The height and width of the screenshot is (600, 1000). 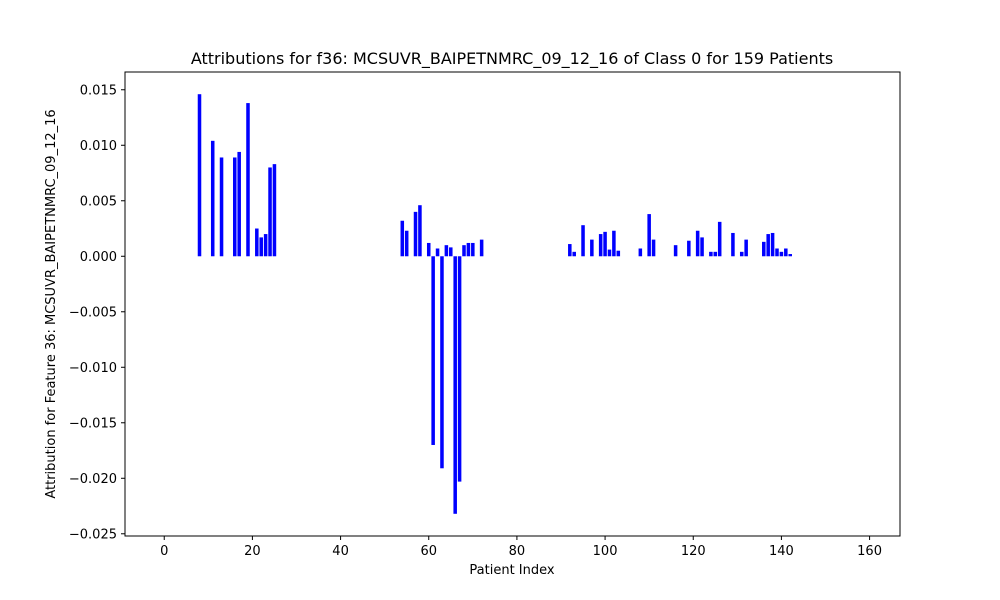 I want to click on y-tick-label: 0.005, so click(x=98, y=201).